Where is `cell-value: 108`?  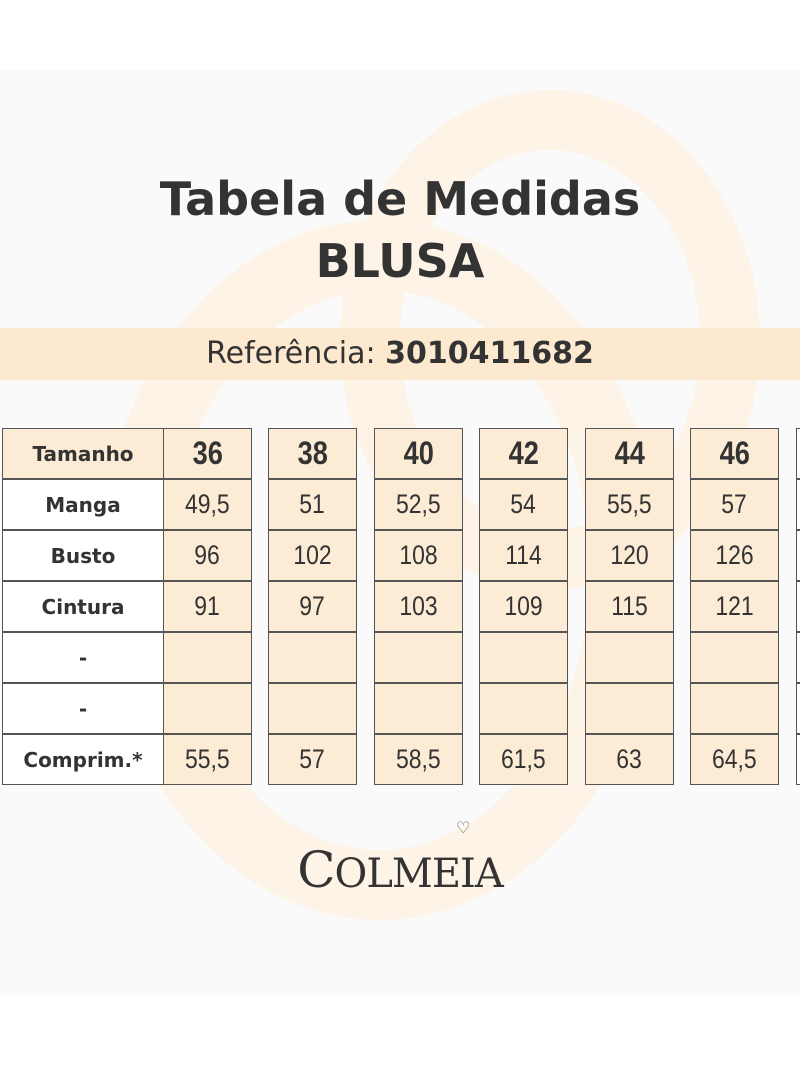
cell-value: 108 is located at coordinates (418, 555).